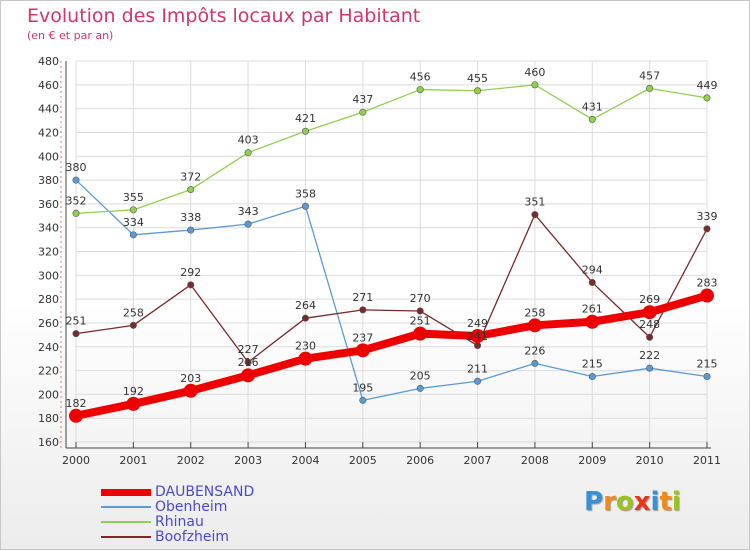 The height and width of the screenshot is (550, 750). What do you see at coordinates (535, 460) in the screenshot?
I see `x-tick-label: 2008` at bounding box center [535, 460].